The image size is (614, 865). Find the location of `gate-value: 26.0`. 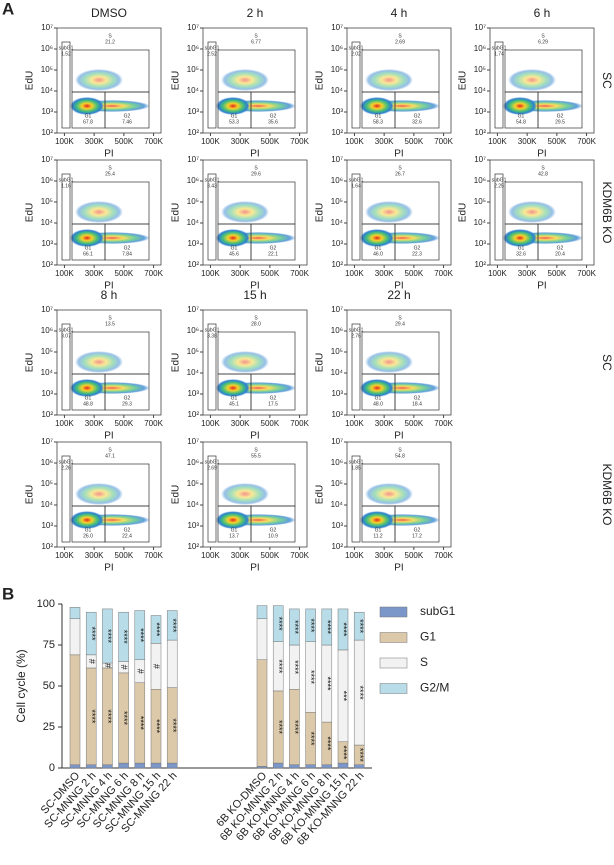

gate-value: 26.0 is located at coordinates (88, 536).